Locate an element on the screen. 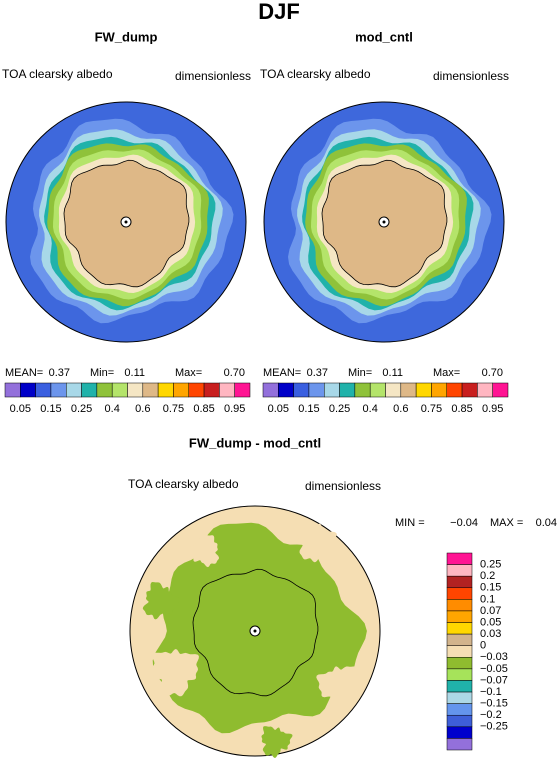  colorbar-label: −0.2 is located at coordinates (491, 715).